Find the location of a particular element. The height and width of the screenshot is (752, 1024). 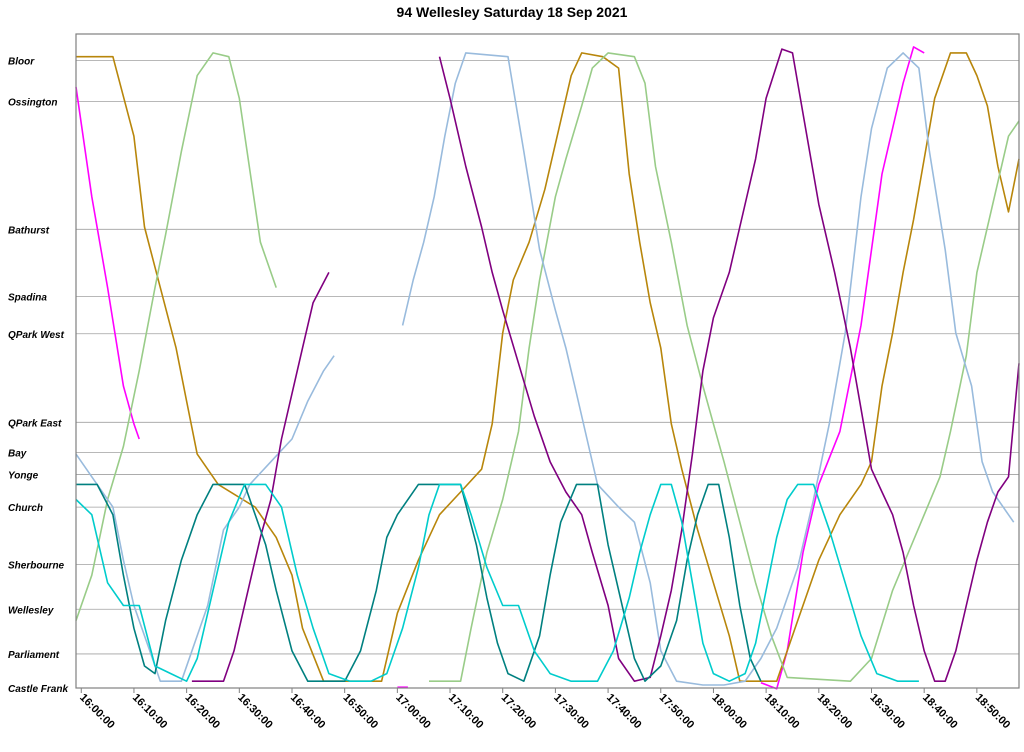

x-tick-label: 17:30:00 is located at coordinates (571, 712).